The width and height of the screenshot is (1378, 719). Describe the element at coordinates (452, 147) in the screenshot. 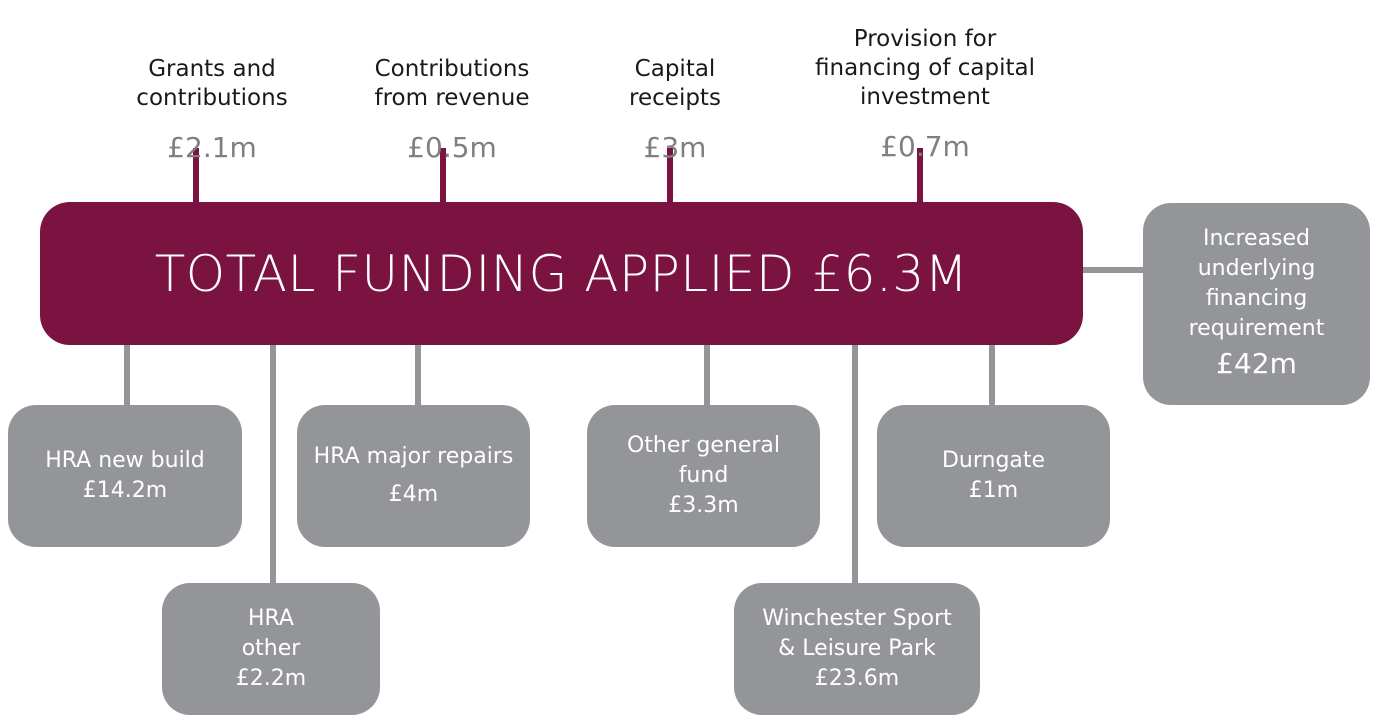

I see `source-amount: £0.5m` at that location.